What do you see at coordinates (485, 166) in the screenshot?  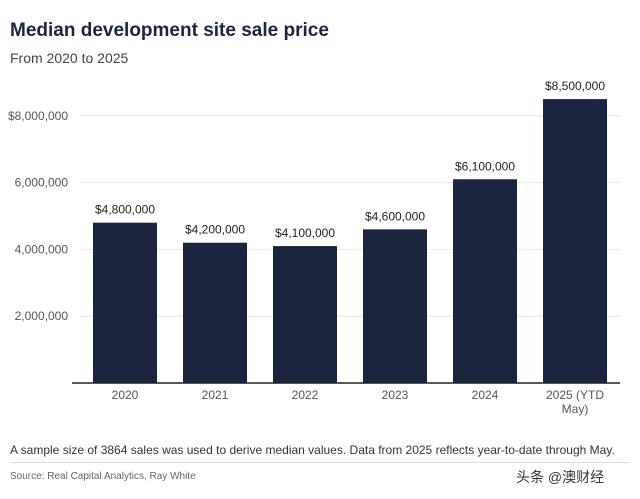 I see `data-label: $6,100,000` at bounding box center [485, 166].